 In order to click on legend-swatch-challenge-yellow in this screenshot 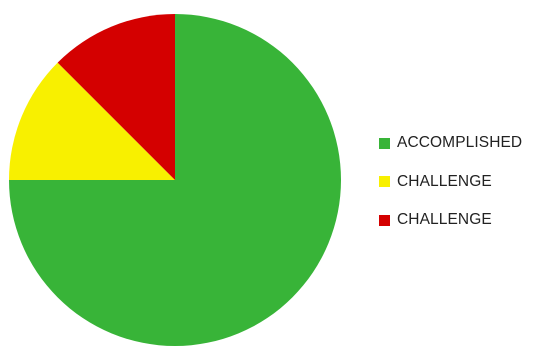, I will do `click(384, 181)`.